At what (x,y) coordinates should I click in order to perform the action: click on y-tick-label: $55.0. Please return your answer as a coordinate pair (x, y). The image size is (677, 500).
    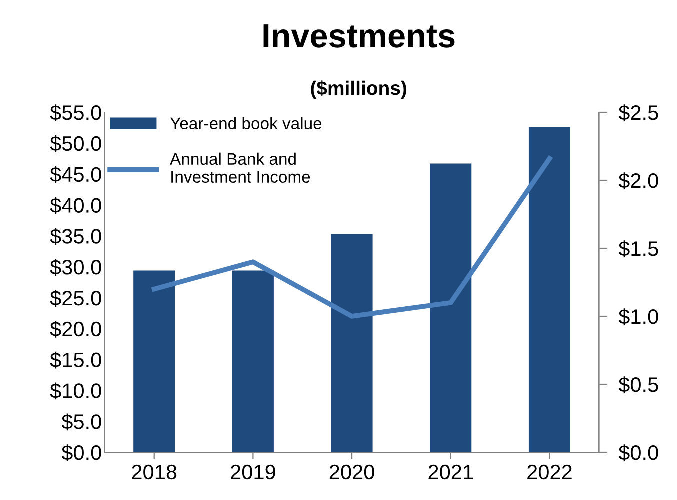
    Looking at the image, I should click on (76, 113).